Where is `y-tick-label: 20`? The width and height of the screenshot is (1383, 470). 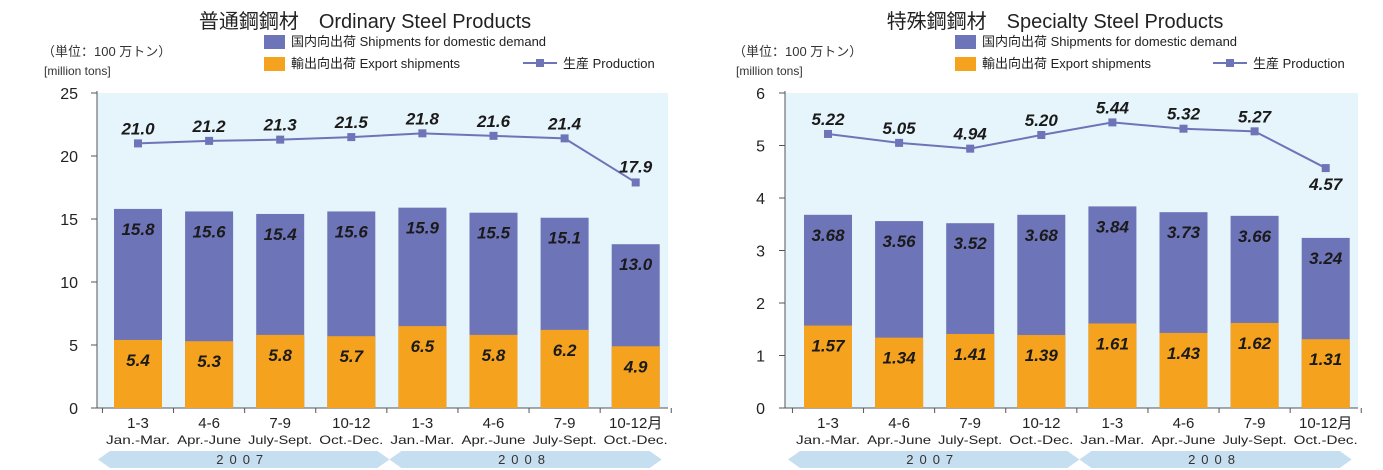 y-tick-label: 20 is located at coordinates (69, 157).